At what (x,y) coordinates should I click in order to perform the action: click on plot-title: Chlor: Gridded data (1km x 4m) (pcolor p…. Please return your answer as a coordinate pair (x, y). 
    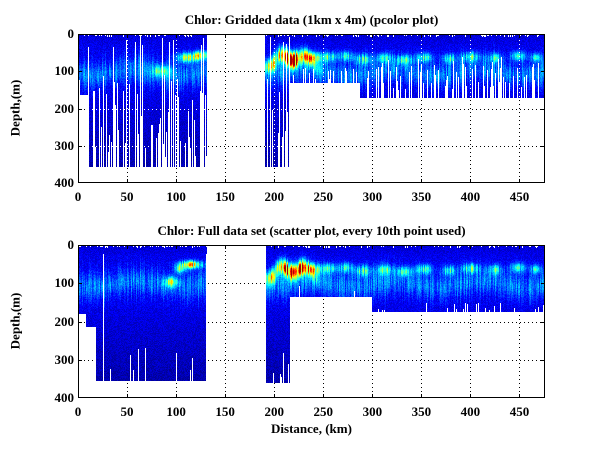
    Looking at the image, I should click on (311, 19).